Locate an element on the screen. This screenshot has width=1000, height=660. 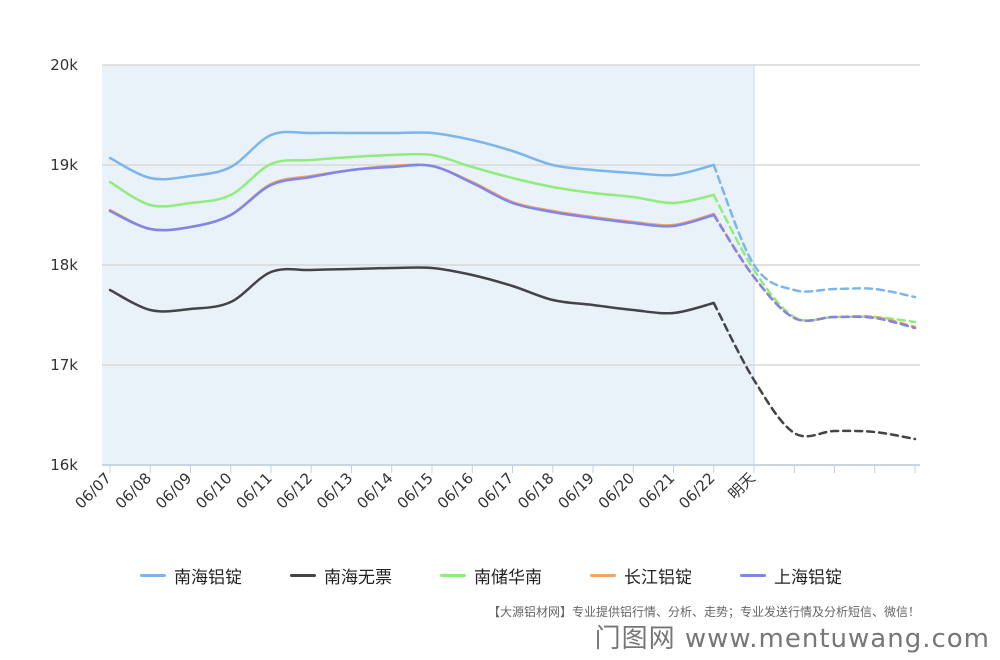
legend-item: 南储华南 is located at coordinates (491, 575).